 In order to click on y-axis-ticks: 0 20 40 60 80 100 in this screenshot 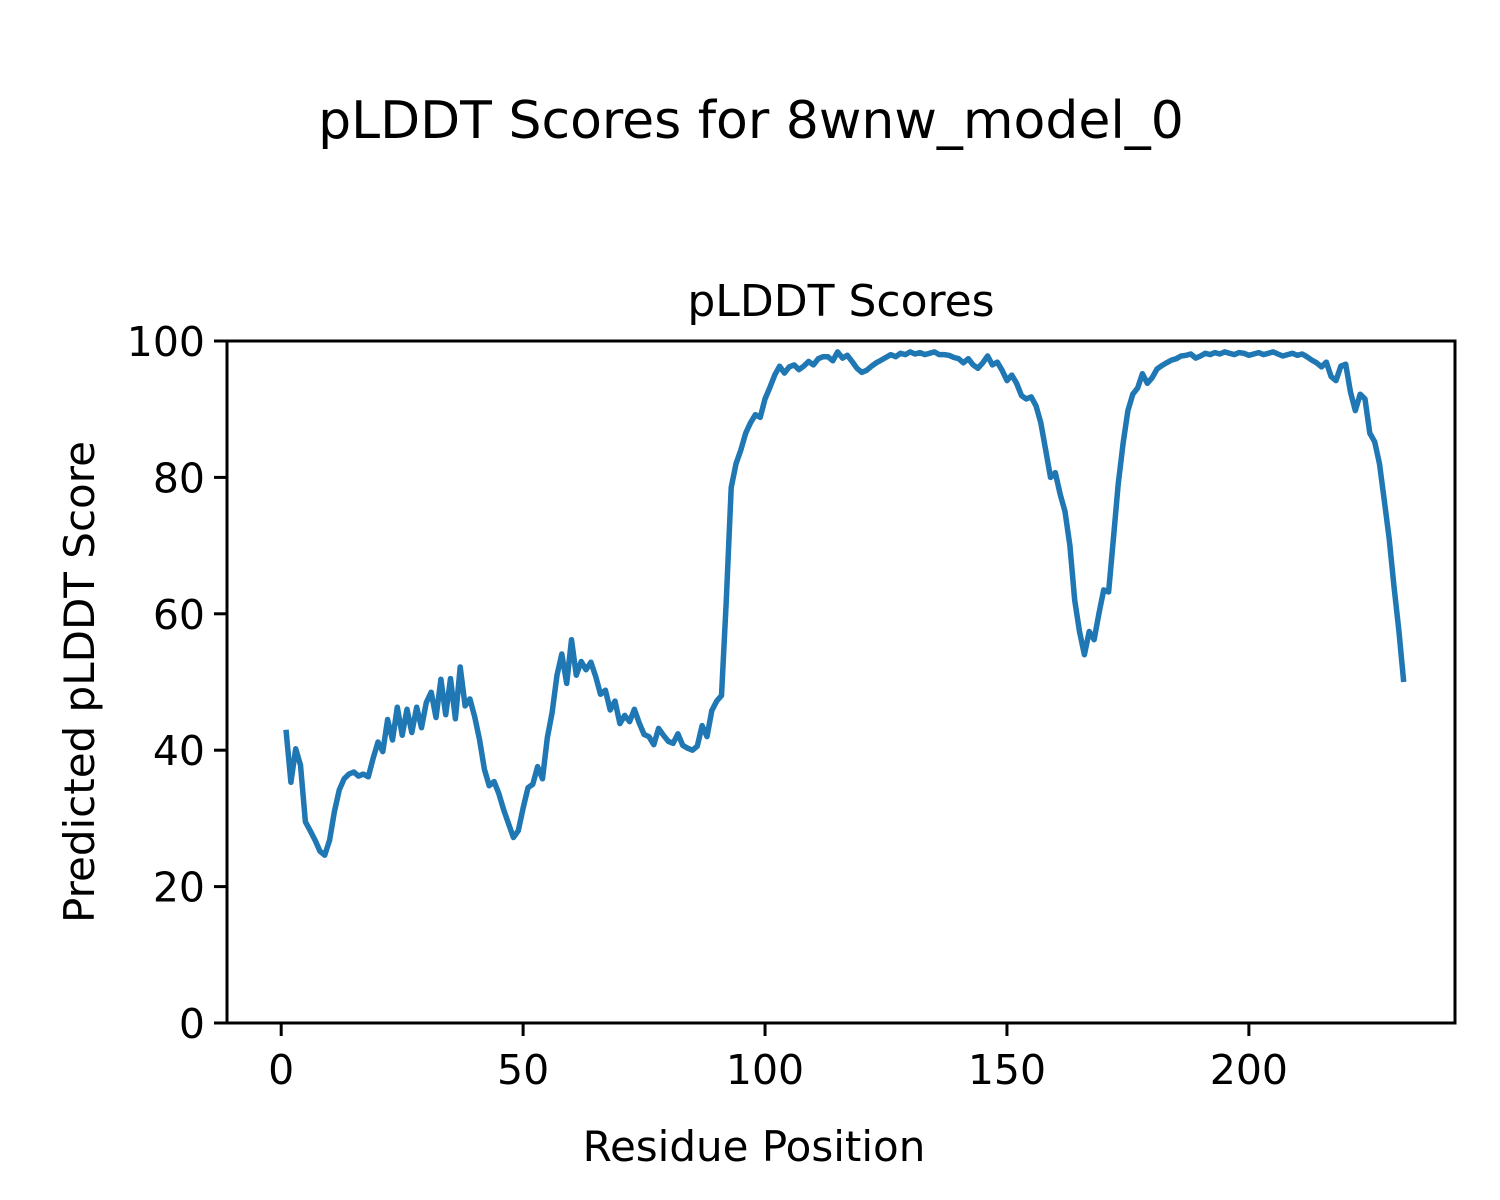, I will do `click(177, 683)`.